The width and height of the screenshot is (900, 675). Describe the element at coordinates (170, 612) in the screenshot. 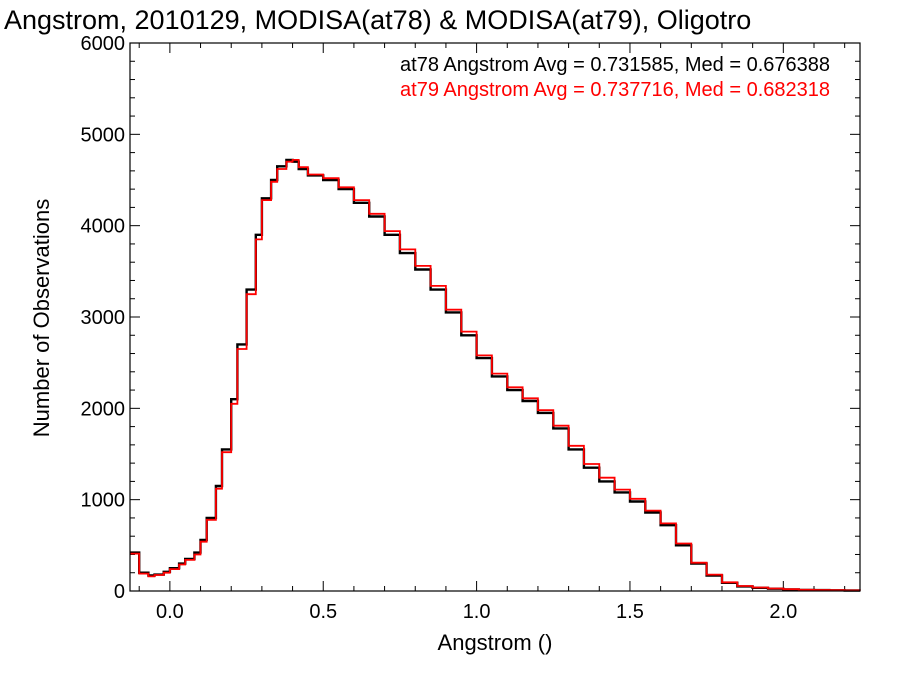

I see `x-tick-label: 0.0` at that location.